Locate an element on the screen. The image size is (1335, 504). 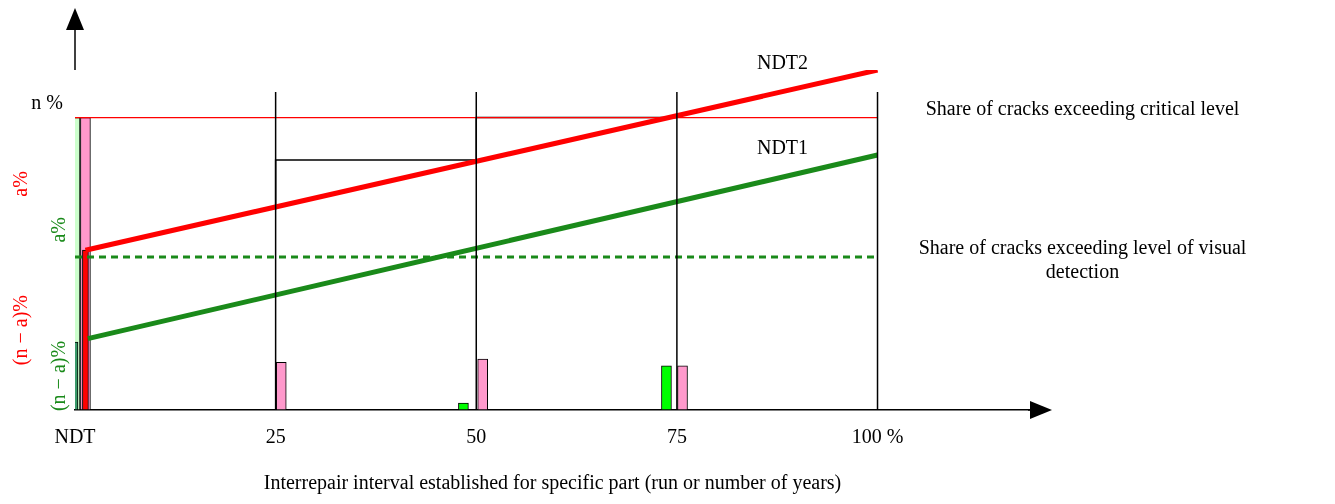
x-tick-label: 75 is located at coordinates (676, 436).